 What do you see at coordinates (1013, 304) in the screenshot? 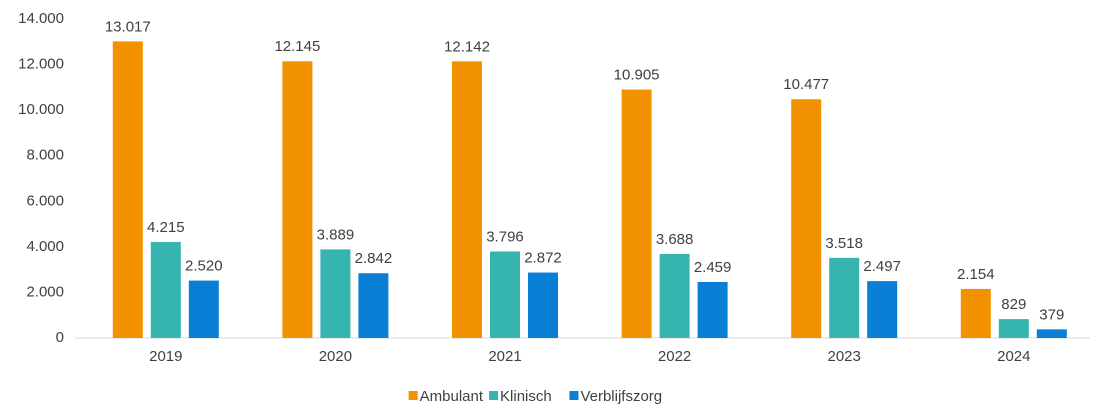
I see `value-label: 829` at bounding box center [1013, 304].